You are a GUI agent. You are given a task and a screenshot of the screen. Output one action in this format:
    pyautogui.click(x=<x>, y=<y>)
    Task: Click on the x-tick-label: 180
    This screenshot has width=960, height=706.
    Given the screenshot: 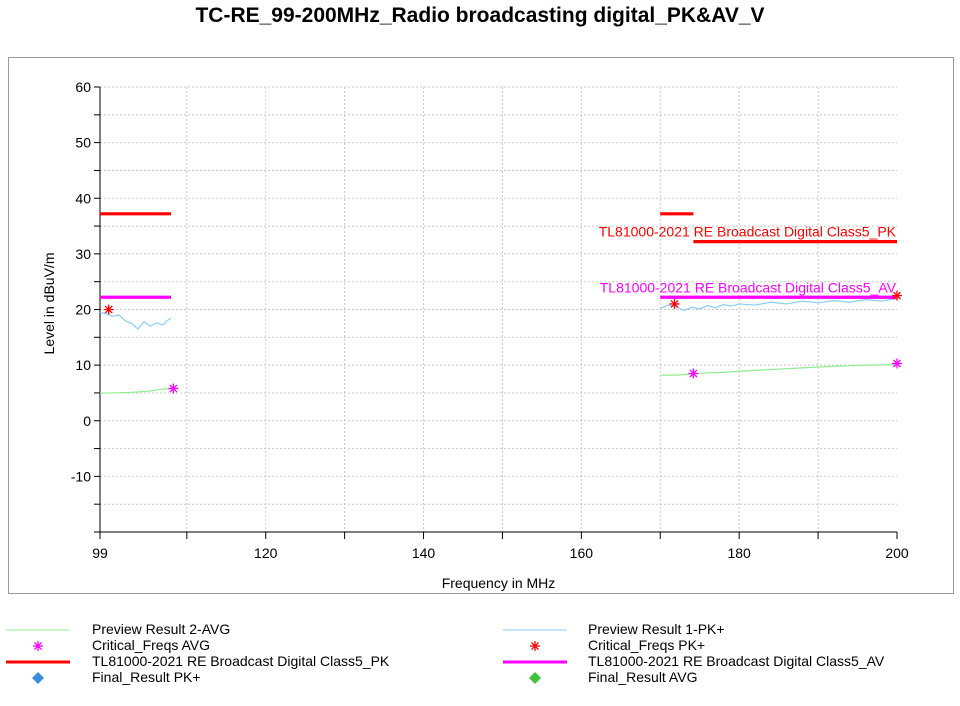 What is the action you would take?
    pyautogui.click(x=739, y=553)
    